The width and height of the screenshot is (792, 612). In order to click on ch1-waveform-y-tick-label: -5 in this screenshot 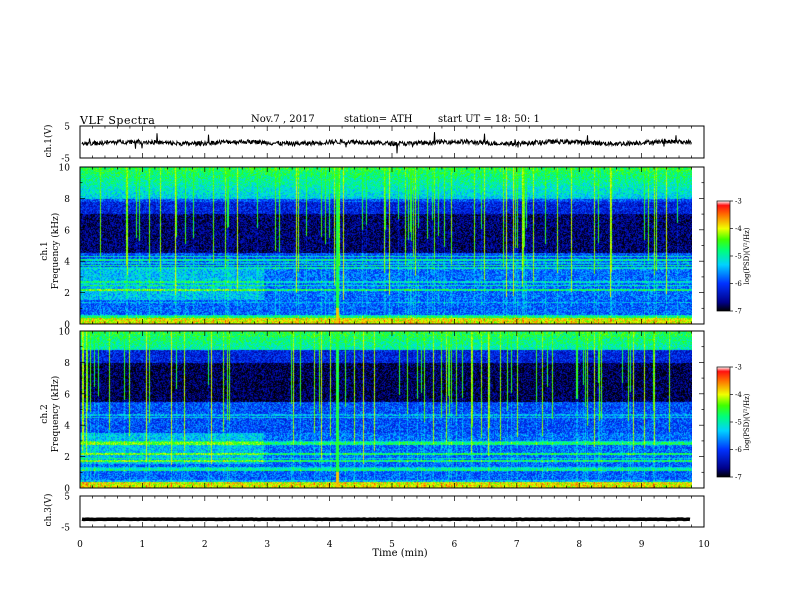, I will do `click(65, 160)`.